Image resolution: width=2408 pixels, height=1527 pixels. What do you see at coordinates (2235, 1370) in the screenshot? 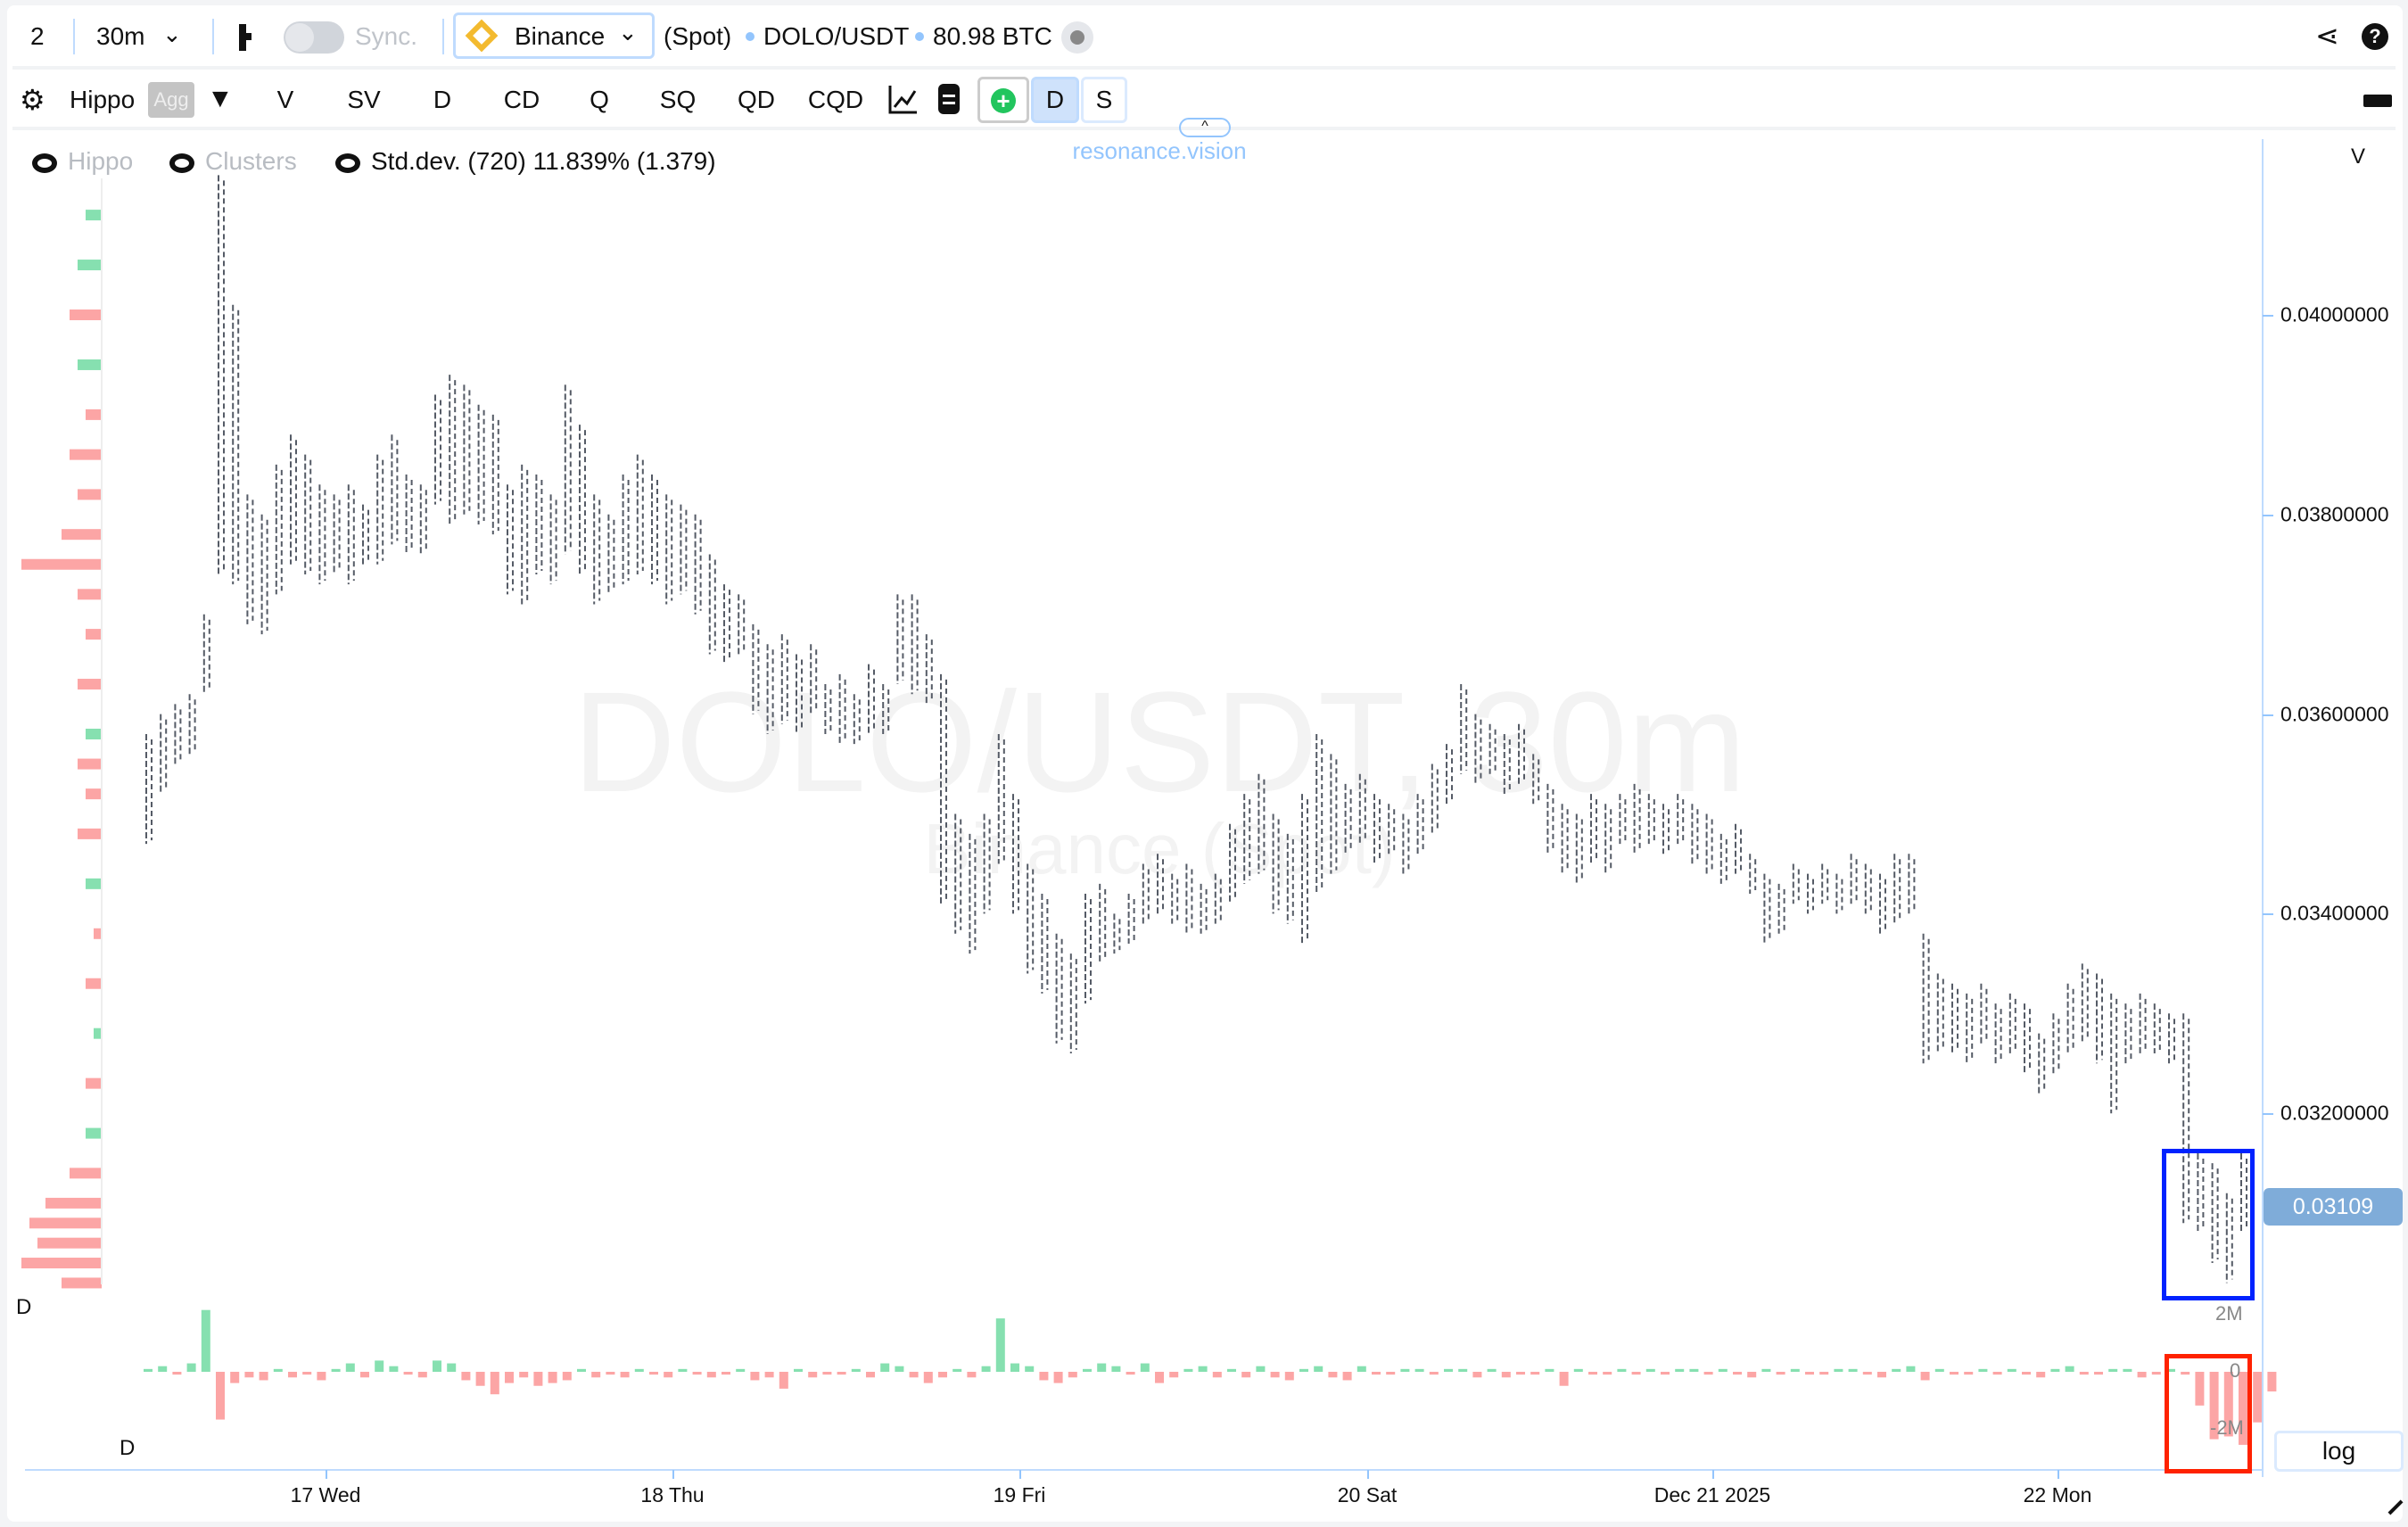
I see `delta-tick-0: 0` at bounding box center [2235, 1370].